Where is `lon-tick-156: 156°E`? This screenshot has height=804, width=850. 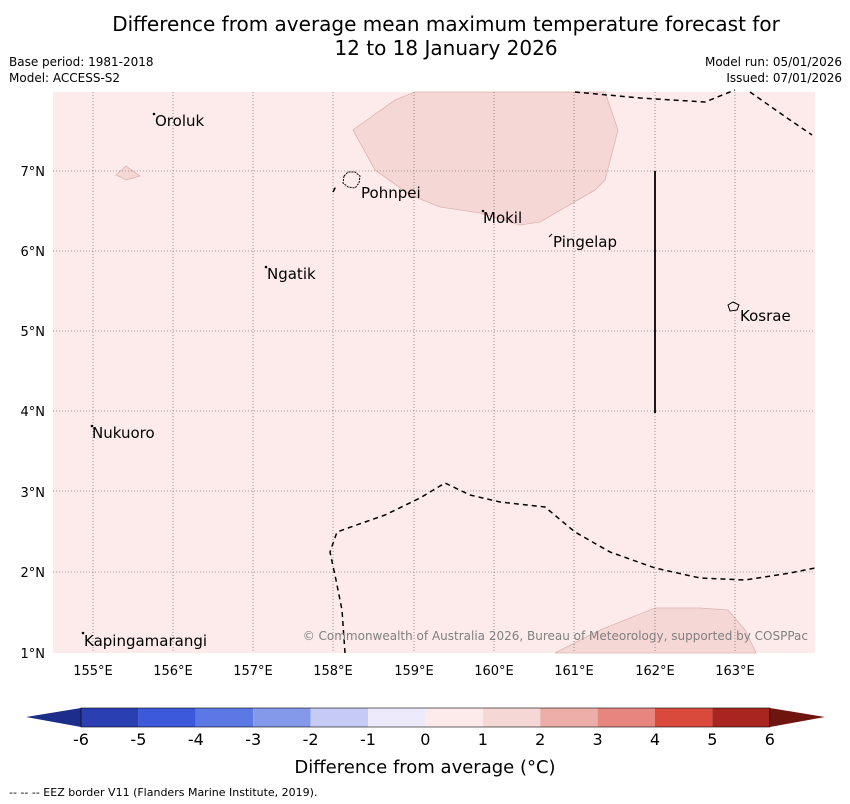
lon-tick-156: 156°E is located at coordinates (173, 671).